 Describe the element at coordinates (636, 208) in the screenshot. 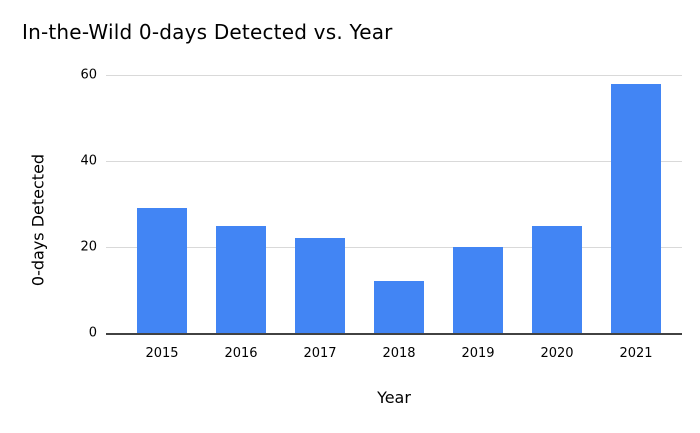

I see `bar-2021` at that location.